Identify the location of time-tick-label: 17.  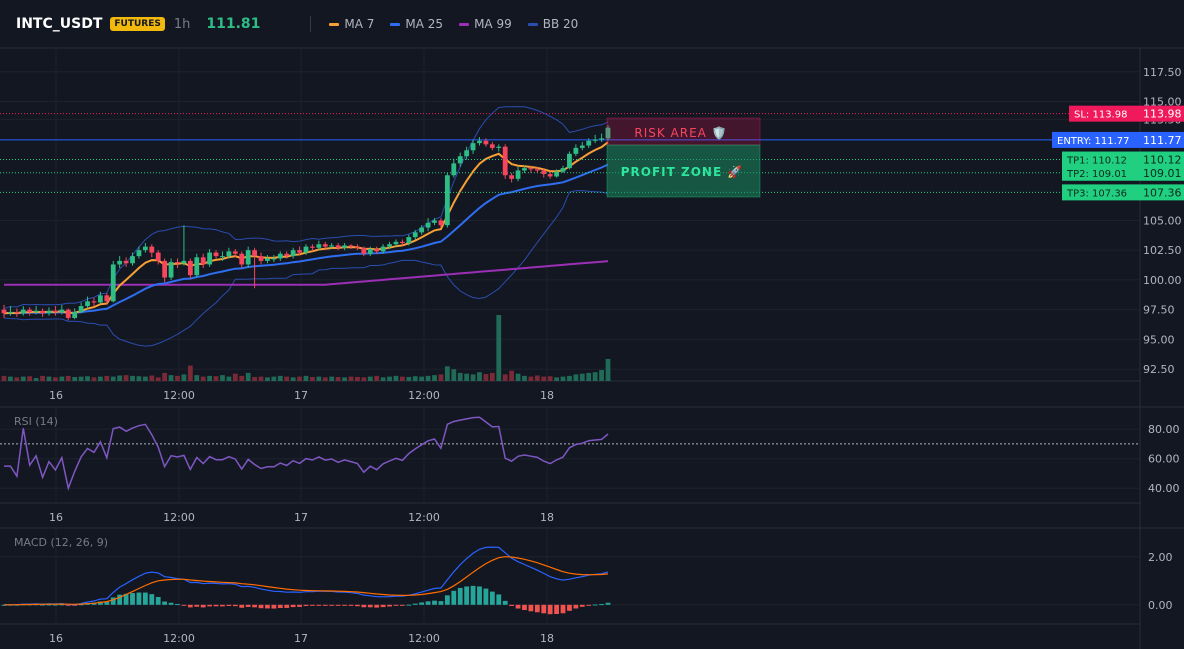
(301, 638).